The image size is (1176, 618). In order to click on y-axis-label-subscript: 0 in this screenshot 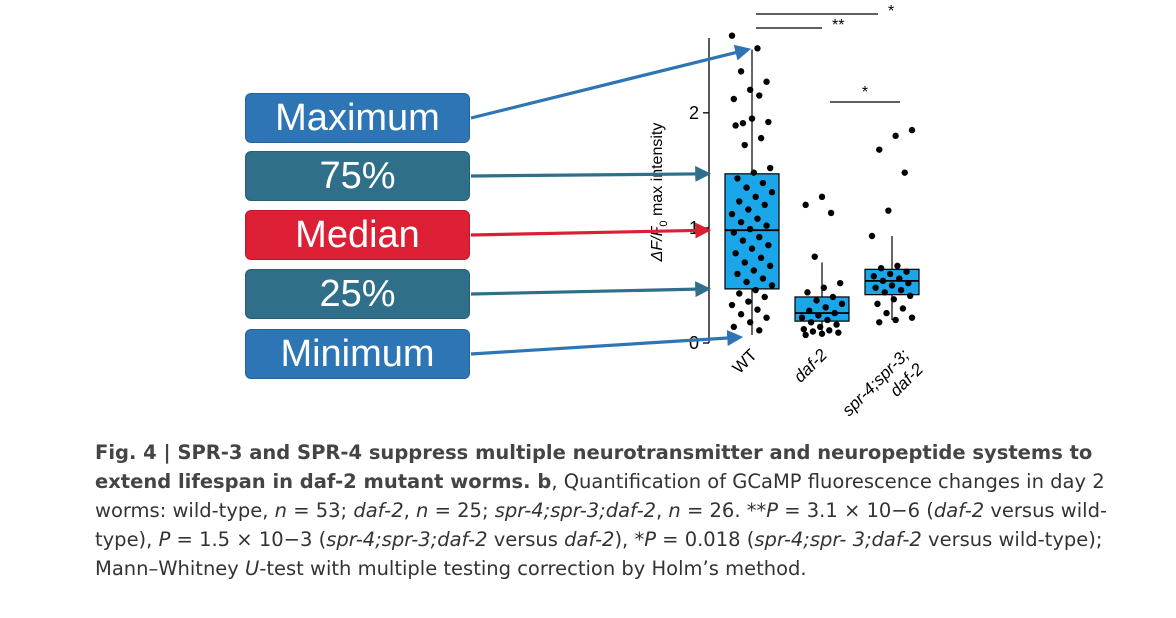, I will do `click(664, 223)`.